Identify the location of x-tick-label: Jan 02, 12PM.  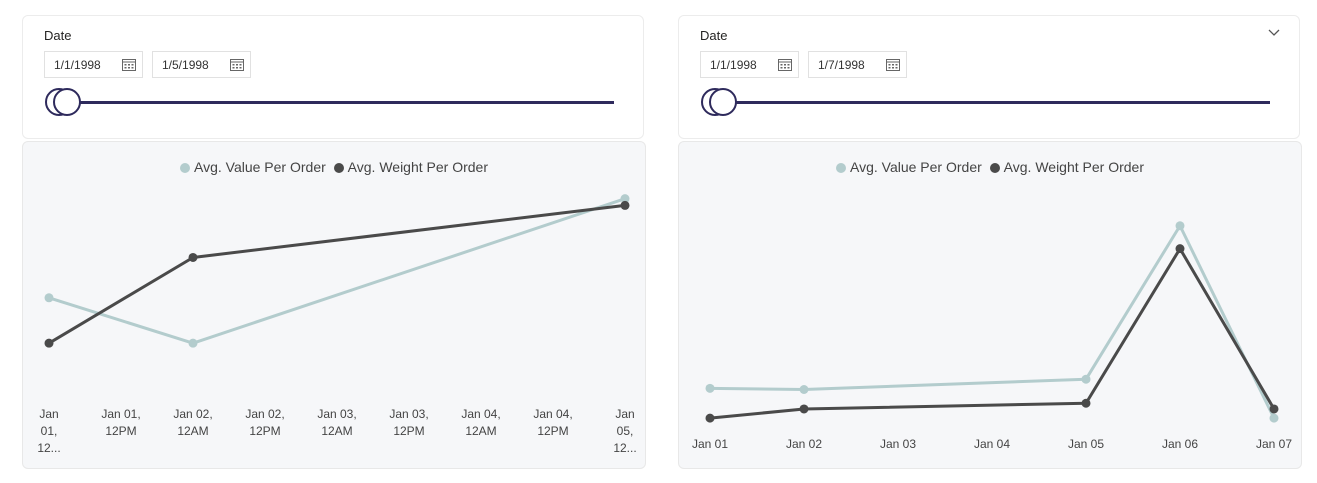
(264, 422).